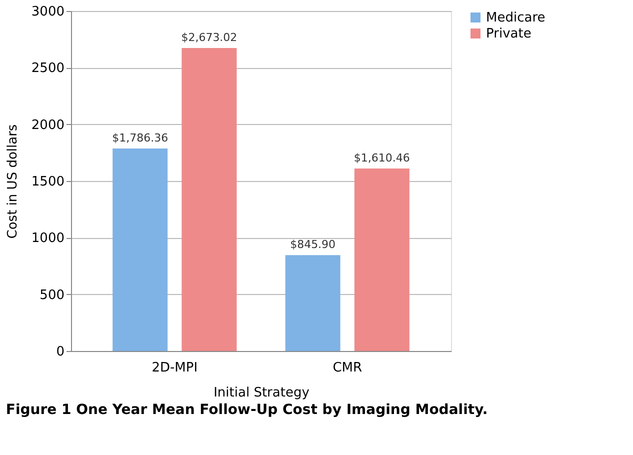 Image resolution: width=633 pixels, height=455 pixels. I want to click on y-axis-title: Cost in US dollars, so click(12, 181).